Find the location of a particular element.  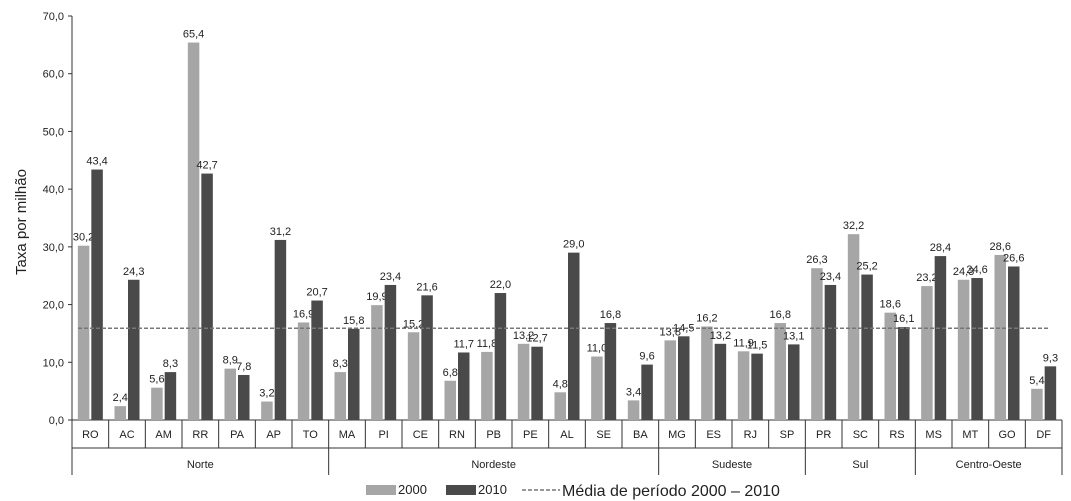

bar-2000-PI is located at coordinates (377, 362).